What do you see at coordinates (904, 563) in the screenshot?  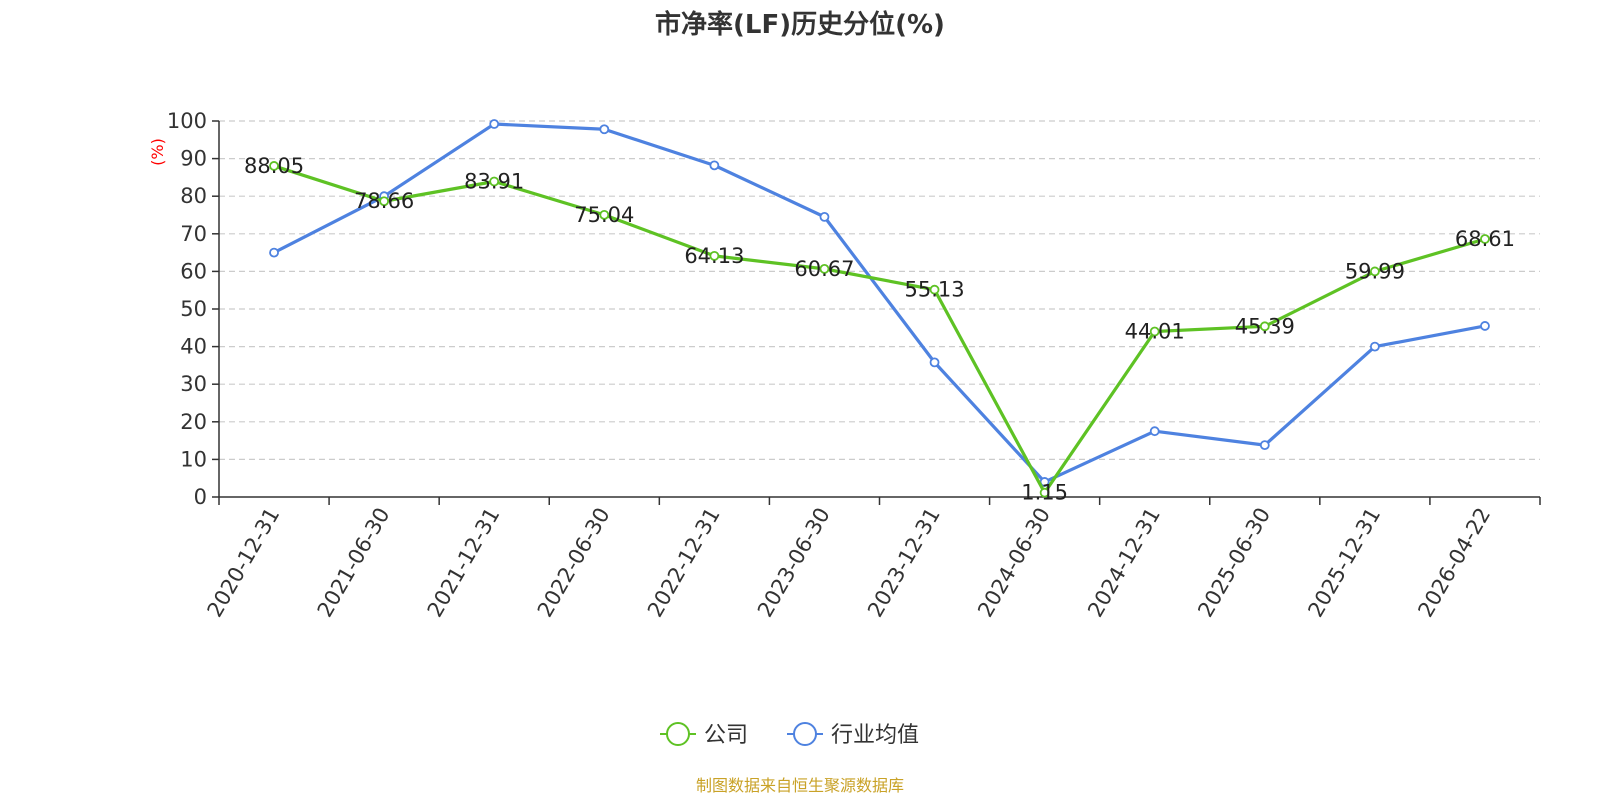 I see `x-tick-label: 2023-12-31` at bounding box center [904, 563].